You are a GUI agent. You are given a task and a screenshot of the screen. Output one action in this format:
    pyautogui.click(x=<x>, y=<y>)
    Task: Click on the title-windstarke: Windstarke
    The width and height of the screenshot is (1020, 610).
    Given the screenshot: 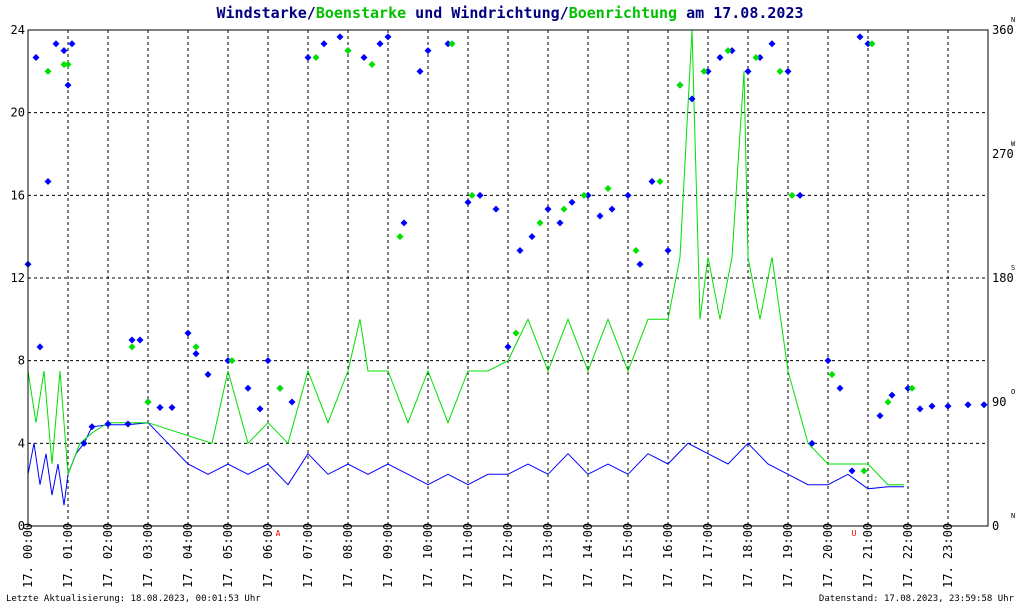 What is the action you would take?
    pyautogui.click(x=261, y=13)
    